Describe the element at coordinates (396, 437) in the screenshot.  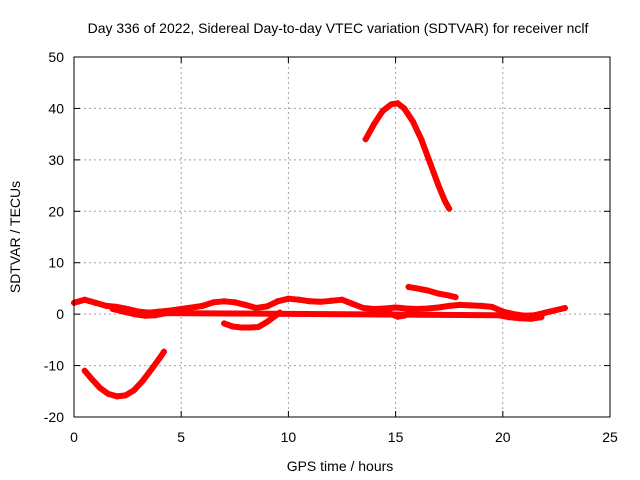
I see `x-tick-label: 15` at that location.